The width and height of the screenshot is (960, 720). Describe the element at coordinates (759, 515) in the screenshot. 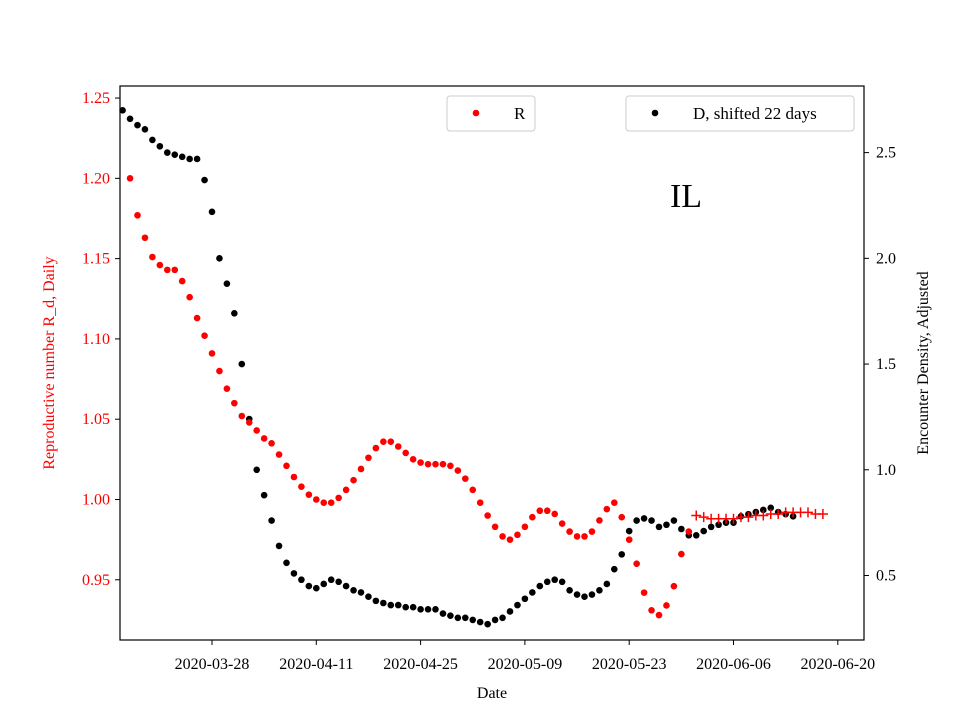

I see `series-r-projection-layer` at that location.